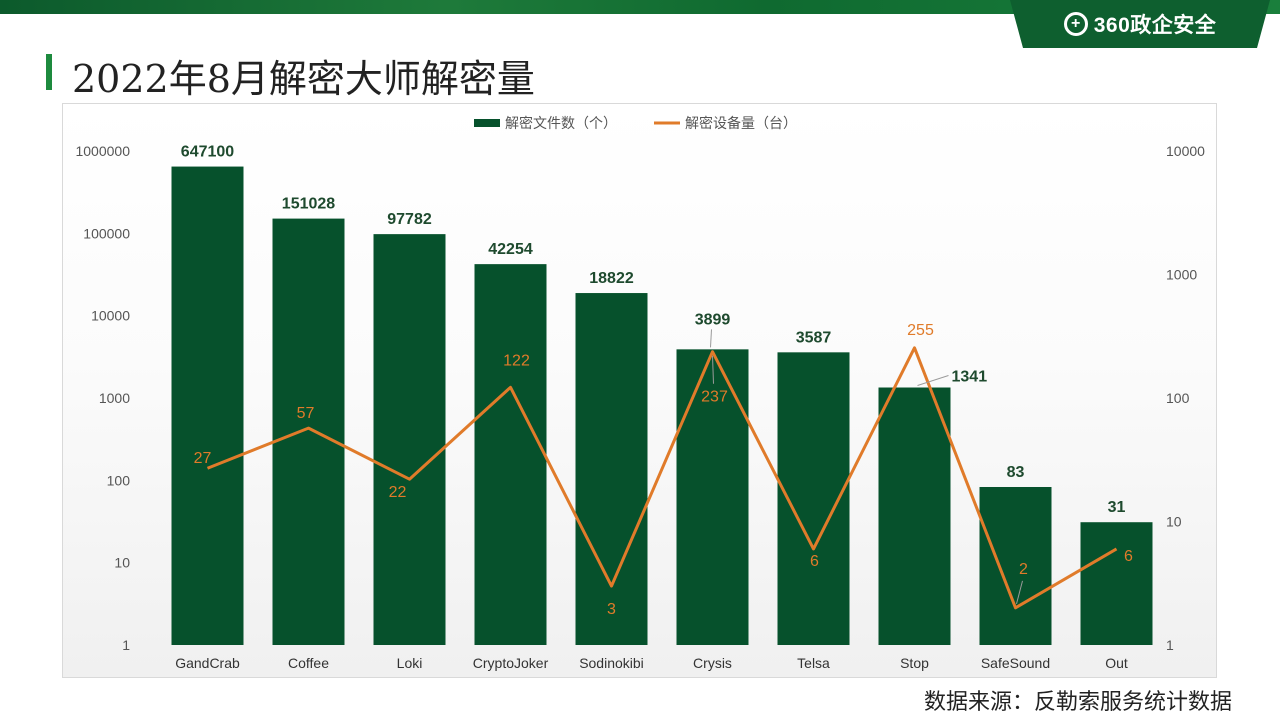 This screenshot has width=1280, height=720. What do you see at coordinates (741, 123) in the screenshot?
I see `legend-label-line: 解密设备量（台）` at bounding box center [741, 123].